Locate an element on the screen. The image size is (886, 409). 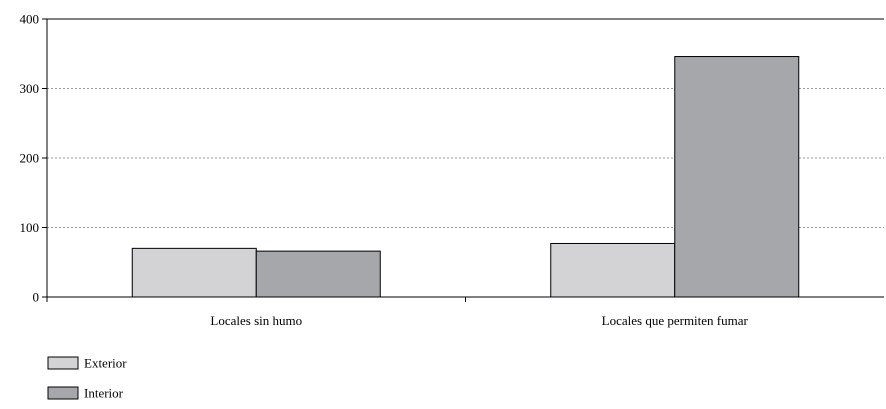
legend-label-exterior: Exterior is located at coordinates (105, 363).